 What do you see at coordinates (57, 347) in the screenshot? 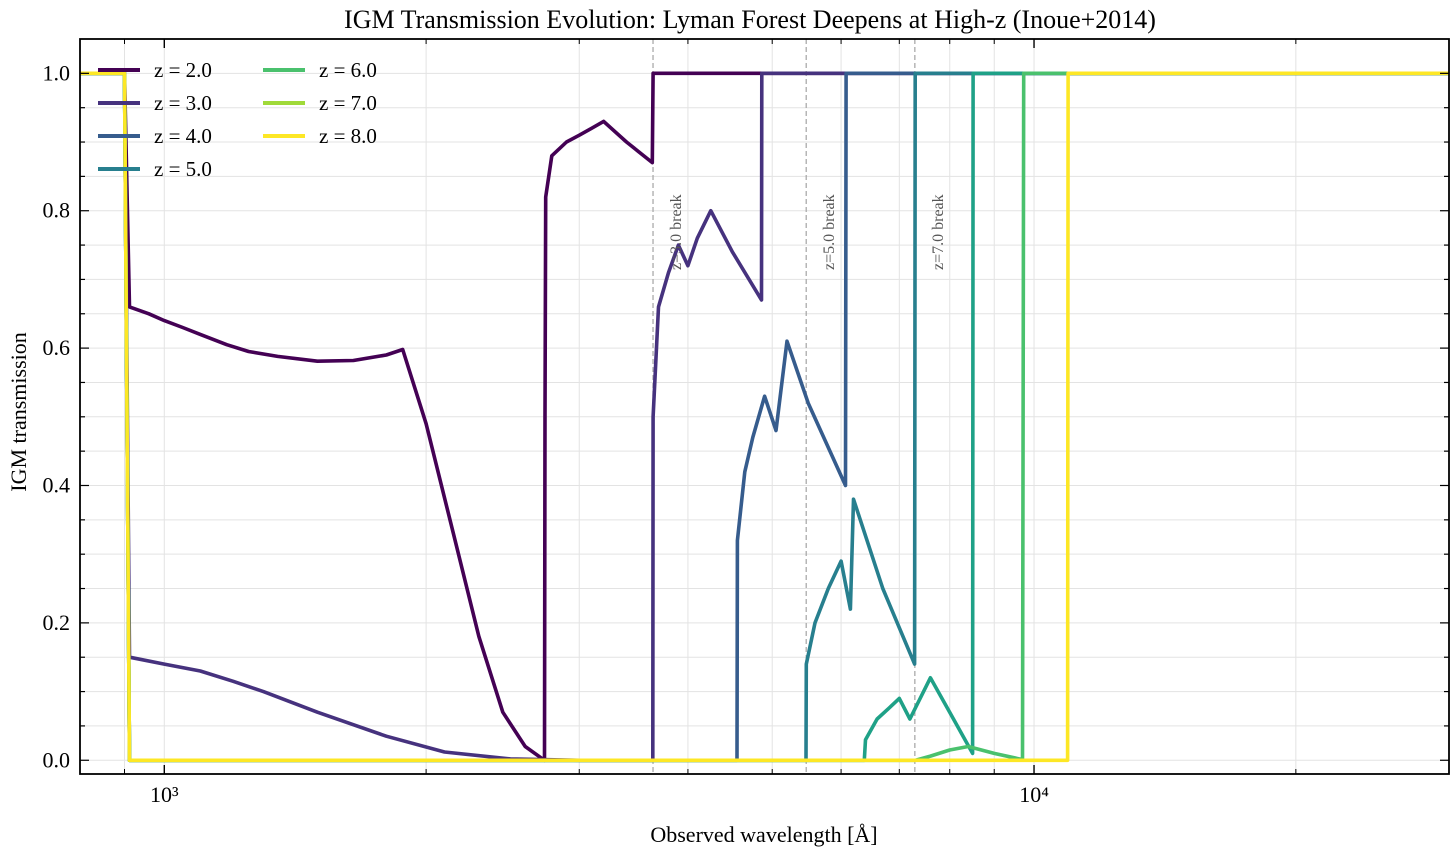
I see `y-tick-label: 0.6` at bounding box center [57, 347].